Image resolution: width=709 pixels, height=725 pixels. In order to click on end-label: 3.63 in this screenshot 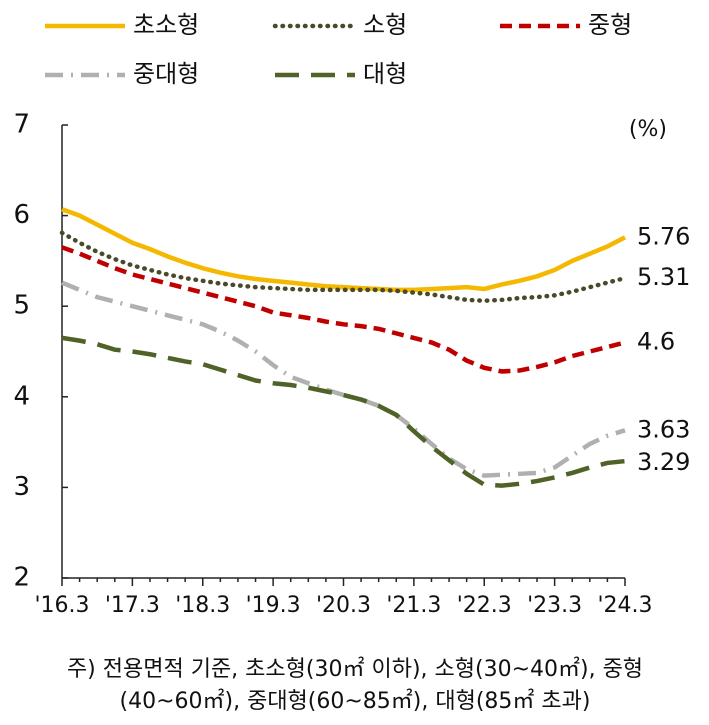, I will do `click(663, 429)`.